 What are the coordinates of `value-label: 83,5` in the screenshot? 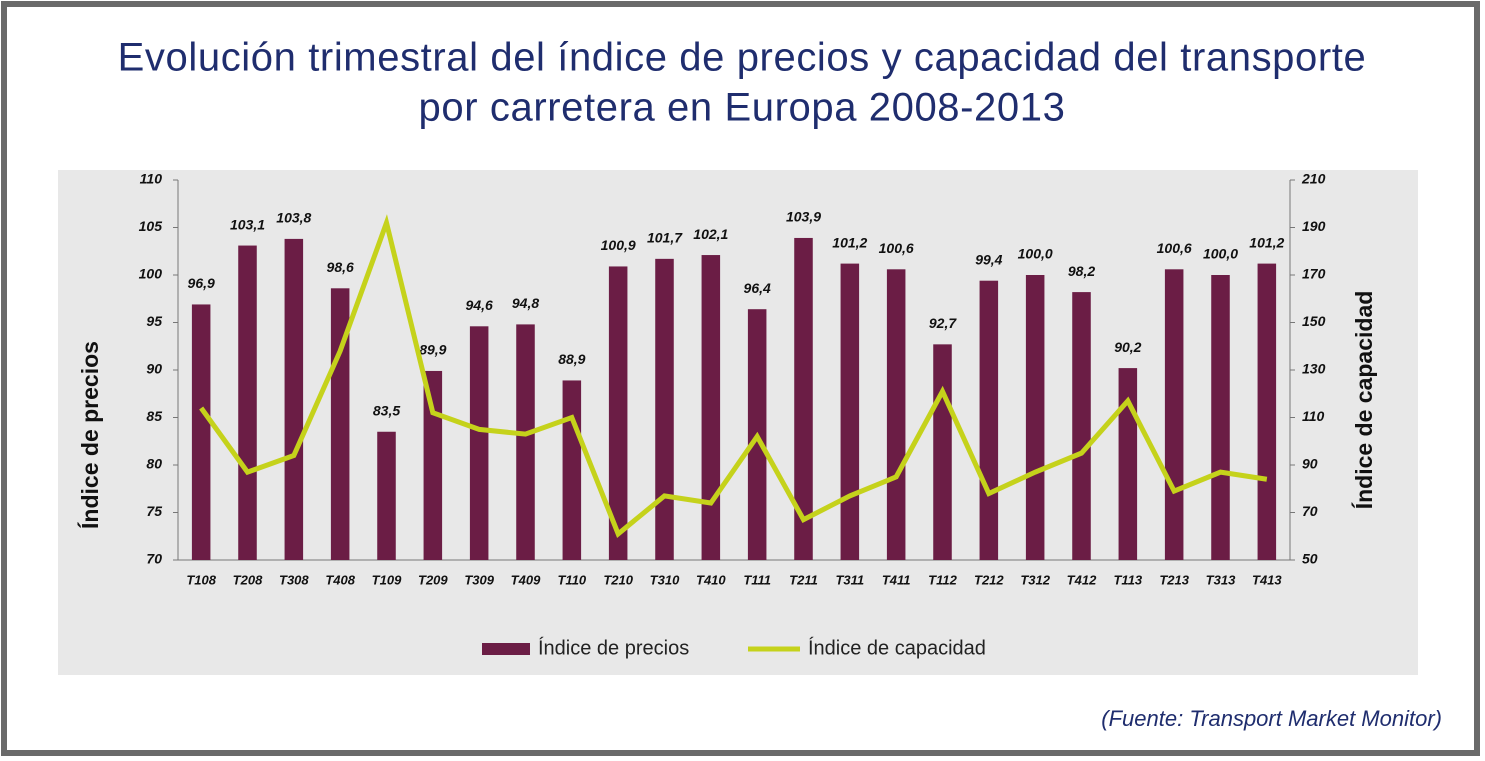 It's located at (386, 410).